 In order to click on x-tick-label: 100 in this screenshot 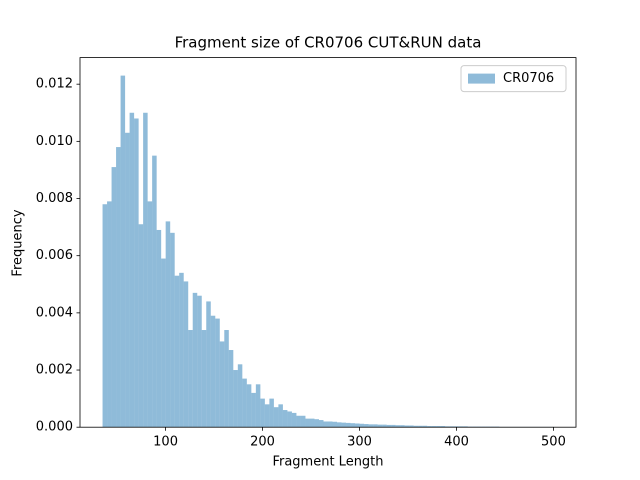, I will do `click(165, 442)`.